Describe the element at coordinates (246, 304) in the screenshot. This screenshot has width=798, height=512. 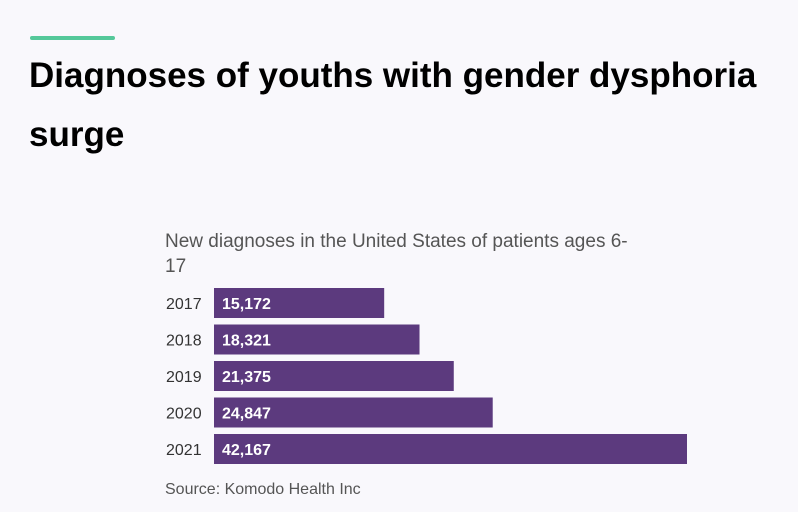
I see `data-label-2017: 15,172` at that location.